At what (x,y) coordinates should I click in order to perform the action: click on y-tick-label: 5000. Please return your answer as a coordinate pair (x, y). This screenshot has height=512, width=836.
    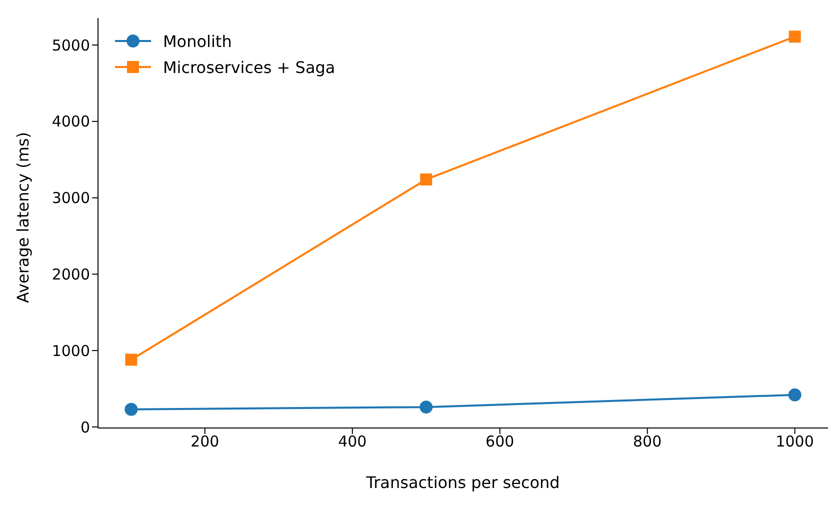
    Looking at the image, I should click on (71, 45).